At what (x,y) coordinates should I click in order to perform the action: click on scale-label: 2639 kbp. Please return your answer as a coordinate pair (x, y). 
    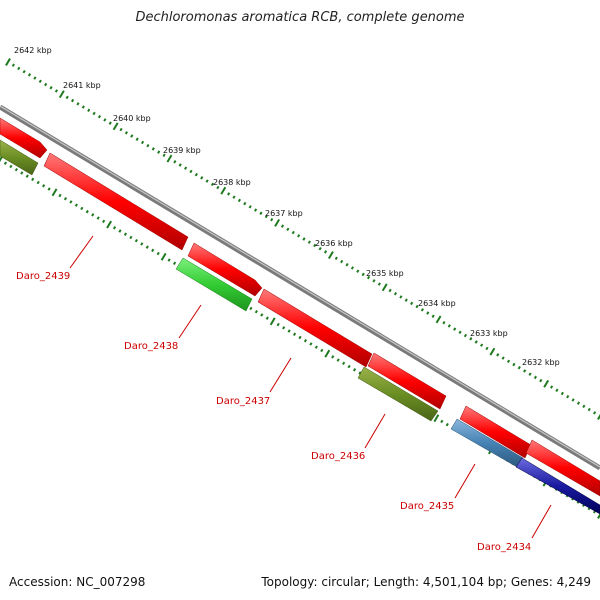
    Looking at the image, I should click on (182, 150).